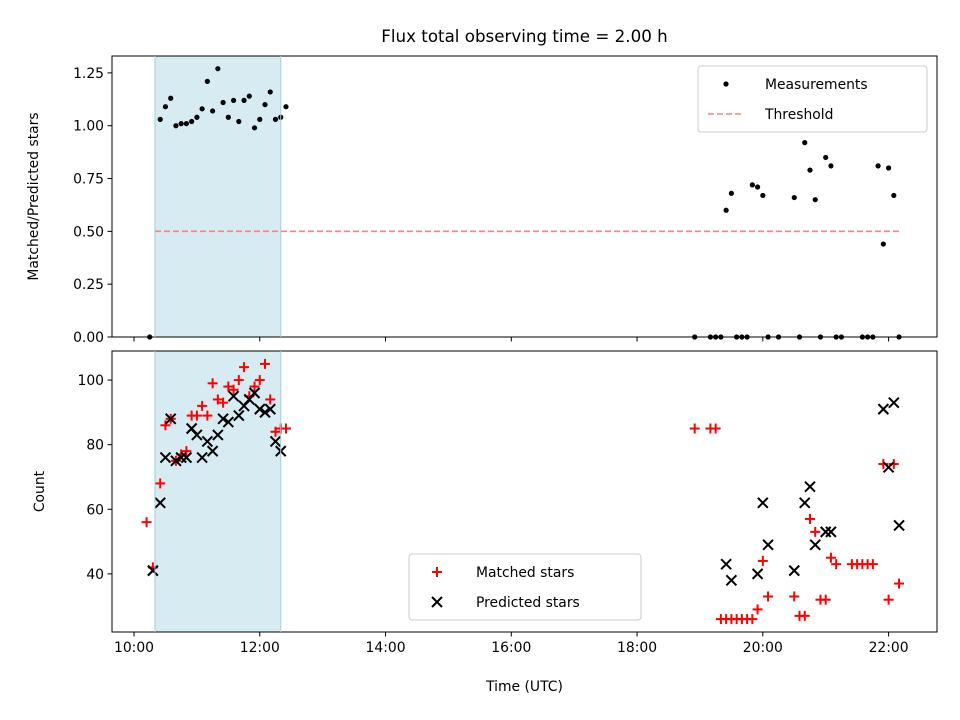 This screenshot has width=960, height=720. I want to click on y-tick-label: 1.25, so click(88, 74).